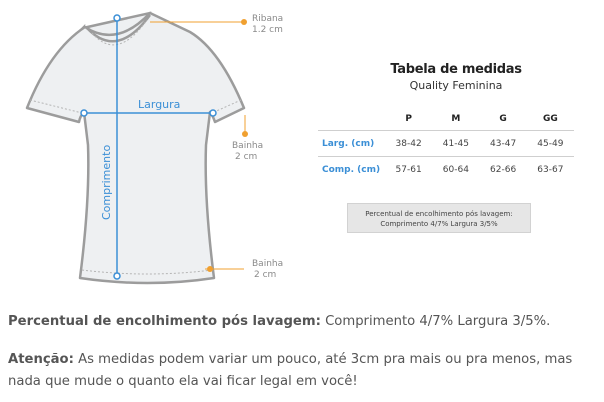  Describe the element at coordinates (409, 169) in the screenshot. I see `cell: 57-61` at that location.